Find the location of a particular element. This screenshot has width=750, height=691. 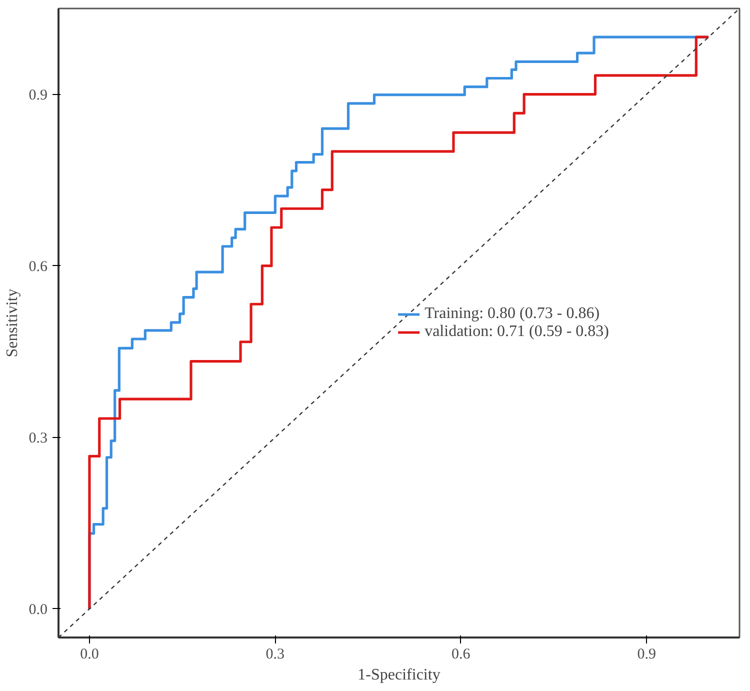

legend-label: validation: 0.71 (0.59 - 0.83) is located at coordinates (516, 331).